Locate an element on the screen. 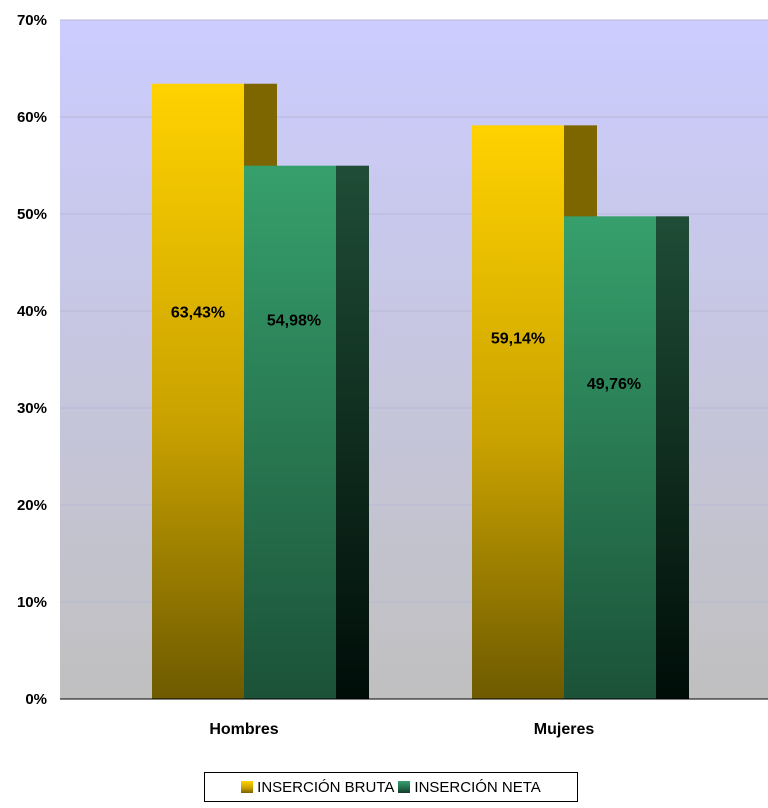 Image resolution: width=768 pixels, height=808 pixels. y-tick-label: 10% is located at coordinates (32, 602).